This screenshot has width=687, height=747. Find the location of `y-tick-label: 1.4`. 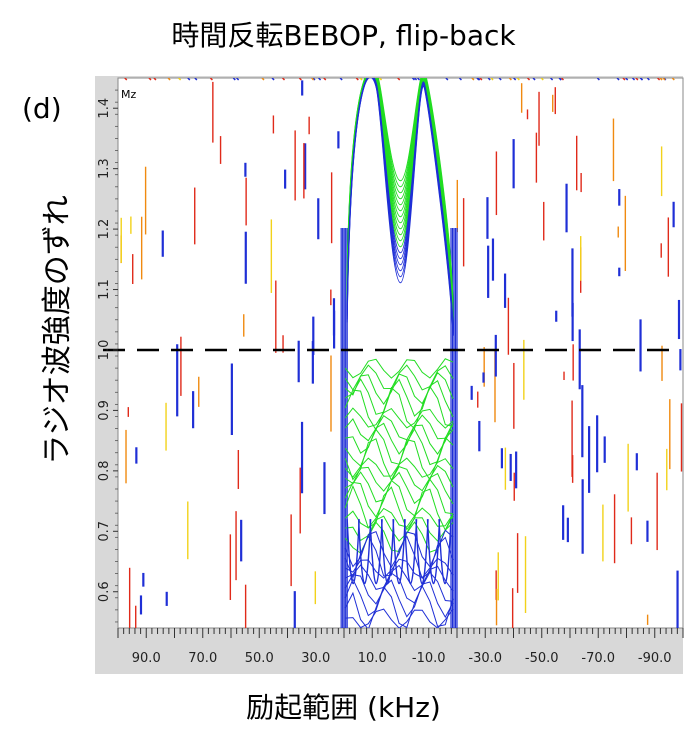

y-tick-label: 1.4 is located at coordinates (104, 108).